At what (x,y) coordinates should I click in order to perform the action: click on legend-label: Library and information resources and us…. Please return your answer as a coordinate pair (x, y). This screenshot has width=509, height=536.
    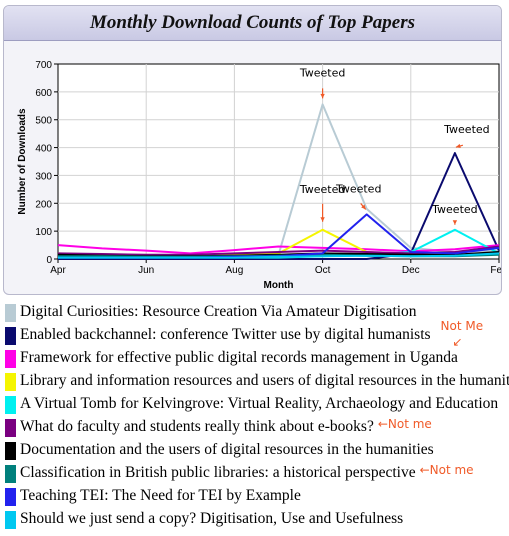
    Looking at the image, I should click on (264, 380).